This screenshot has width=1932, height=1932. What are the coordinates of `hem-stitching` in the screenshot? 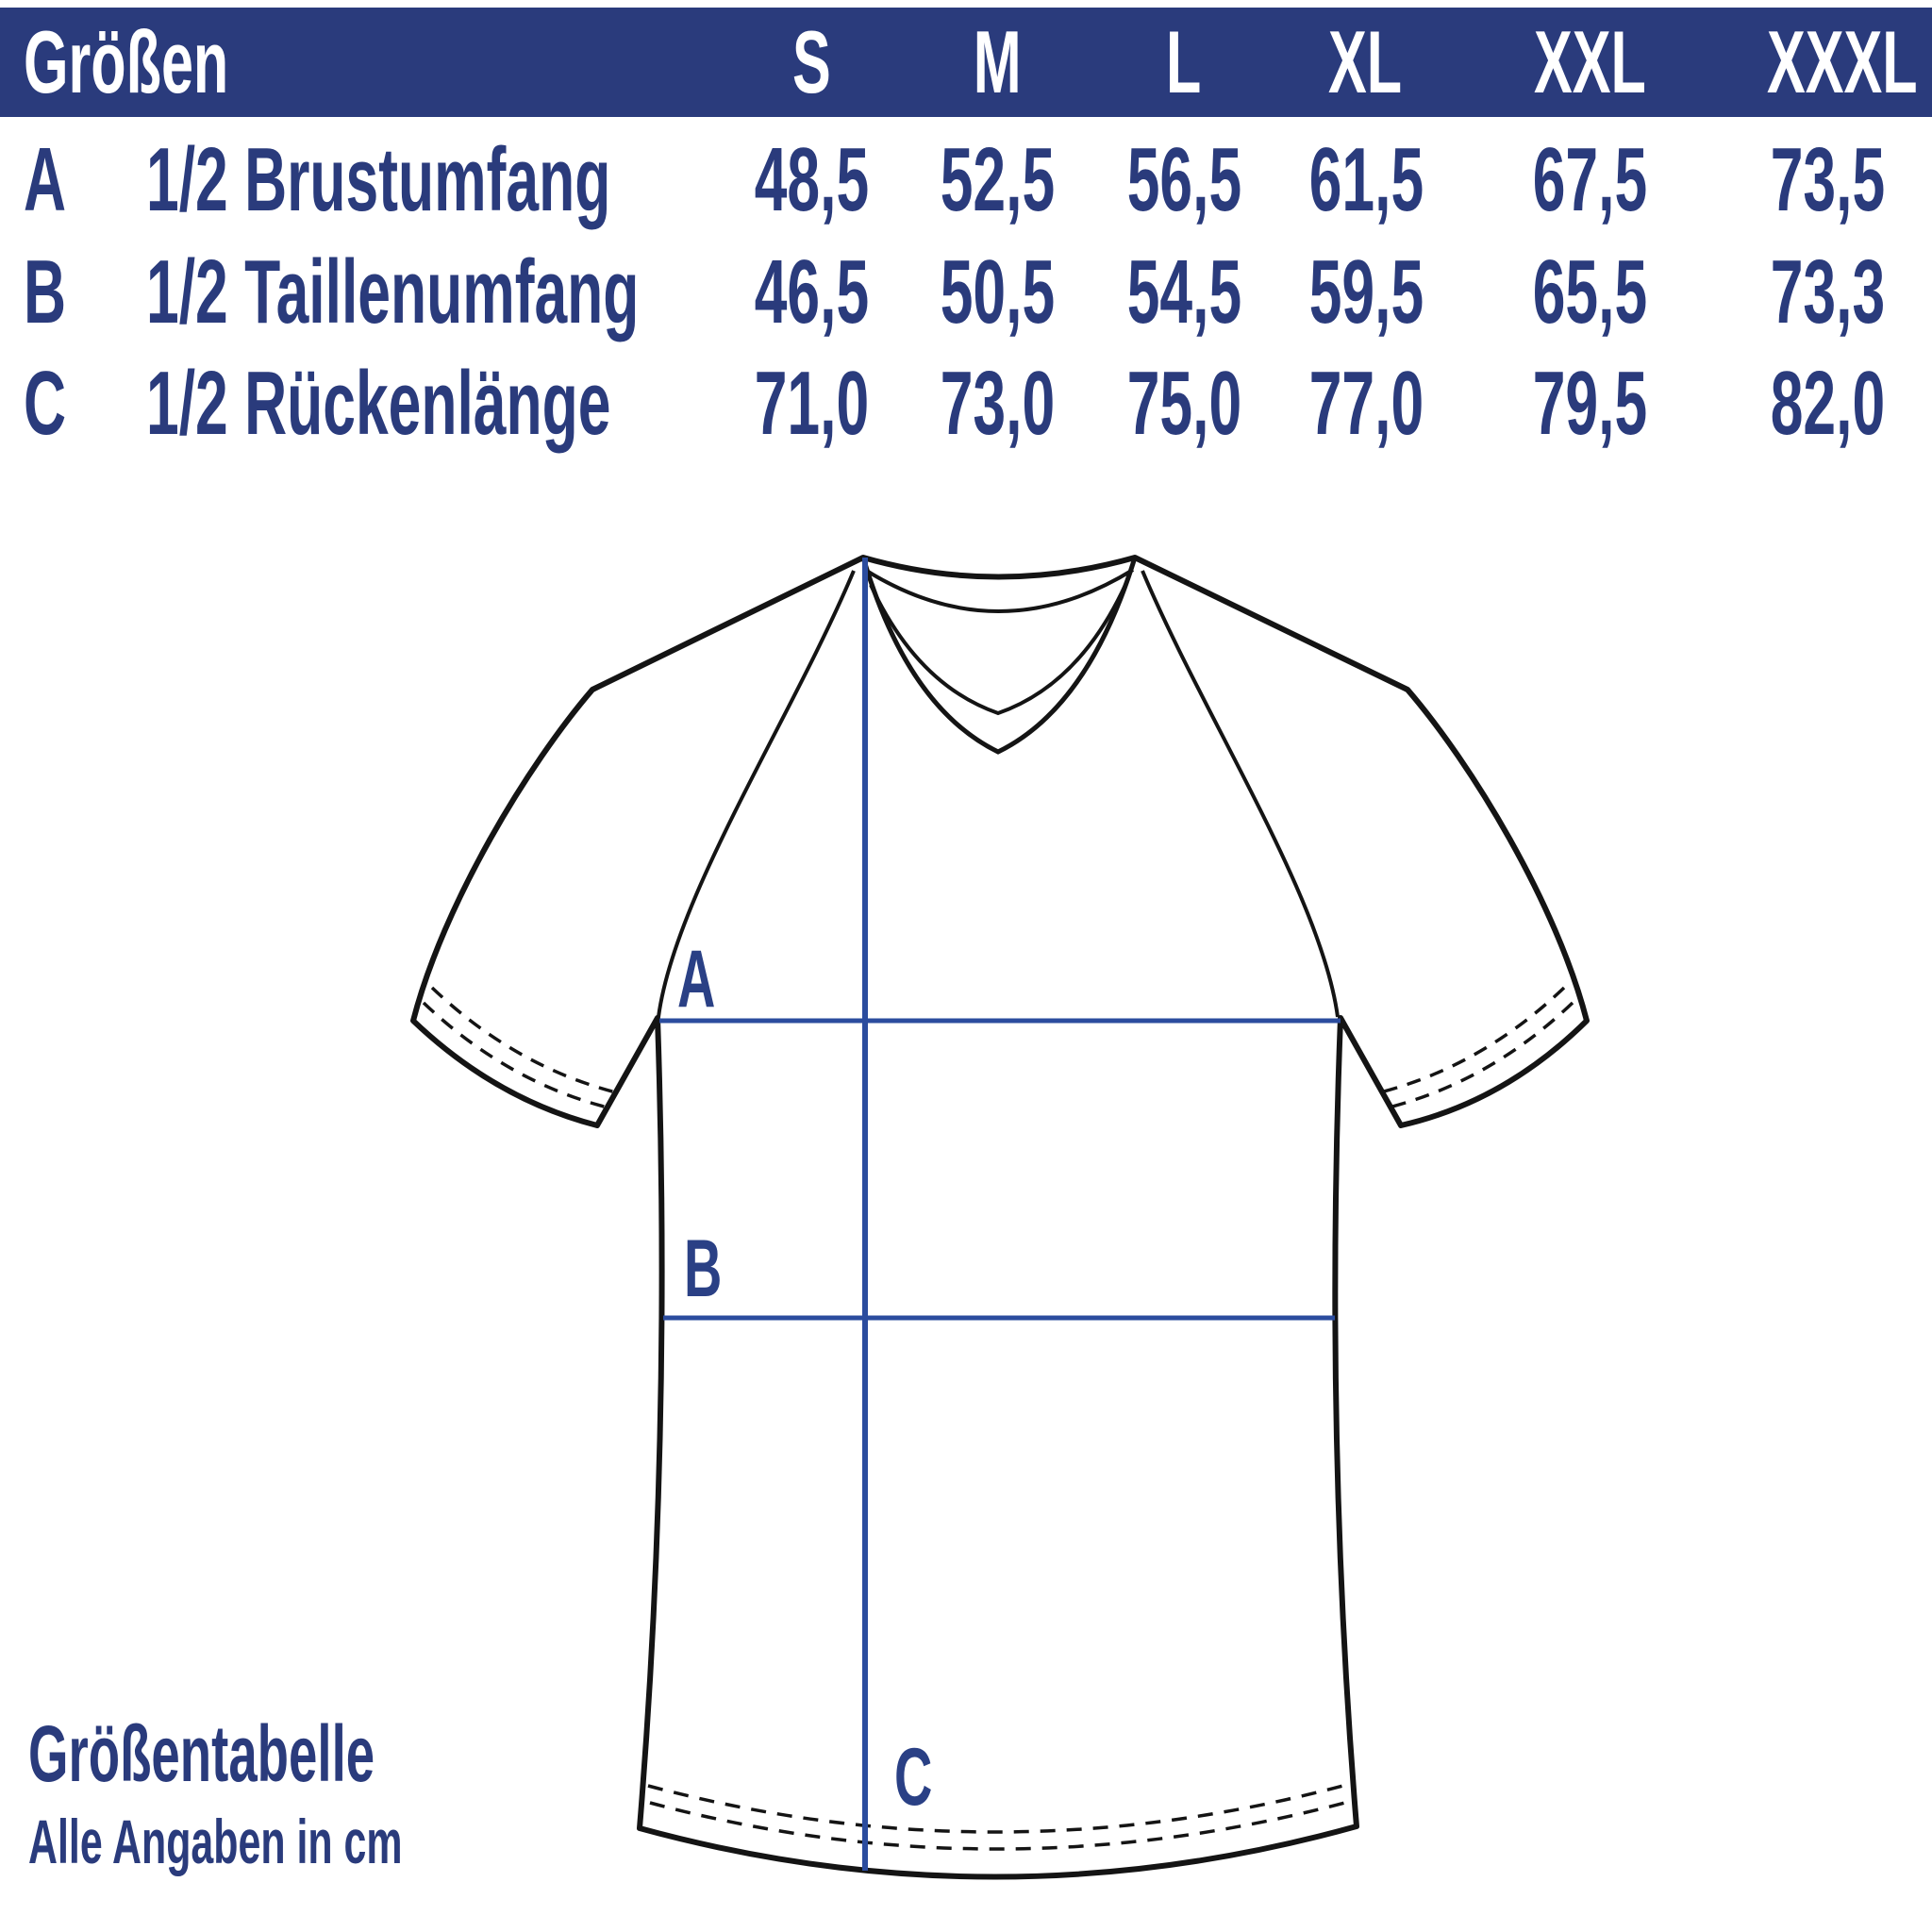 It's located at (1000, 1817).